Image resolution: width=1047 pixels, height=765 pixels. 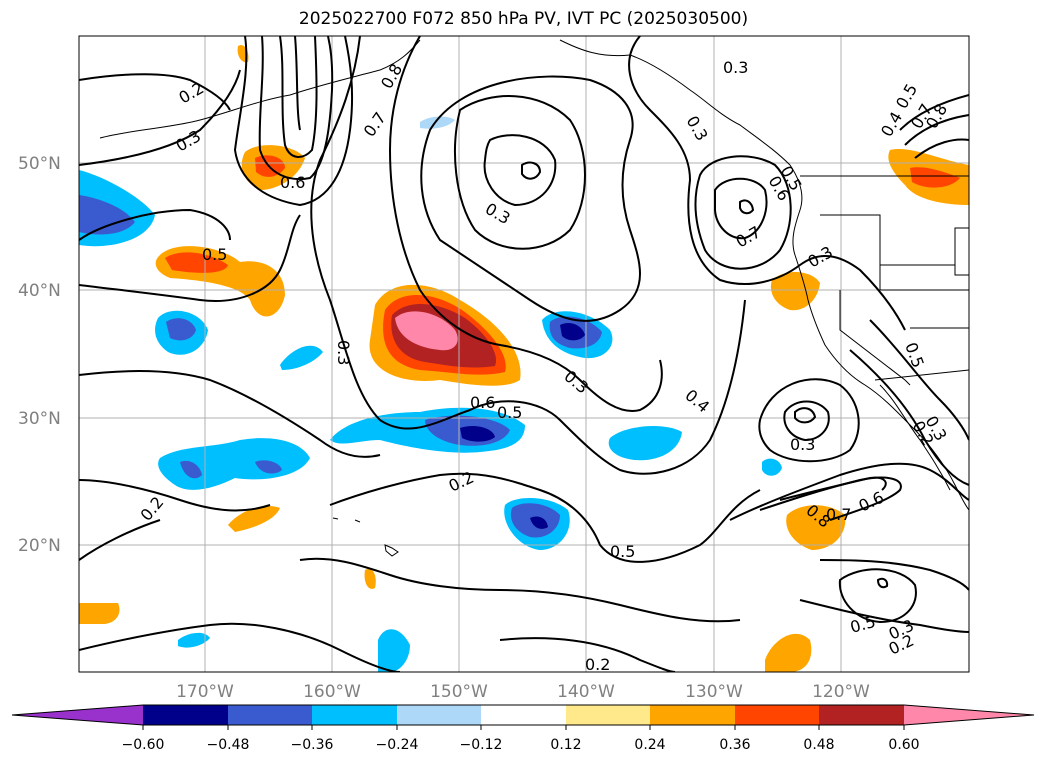 I want to click on lat-labels: 50°N 40°N 30°N 20°N, so click(x=39, y=355).